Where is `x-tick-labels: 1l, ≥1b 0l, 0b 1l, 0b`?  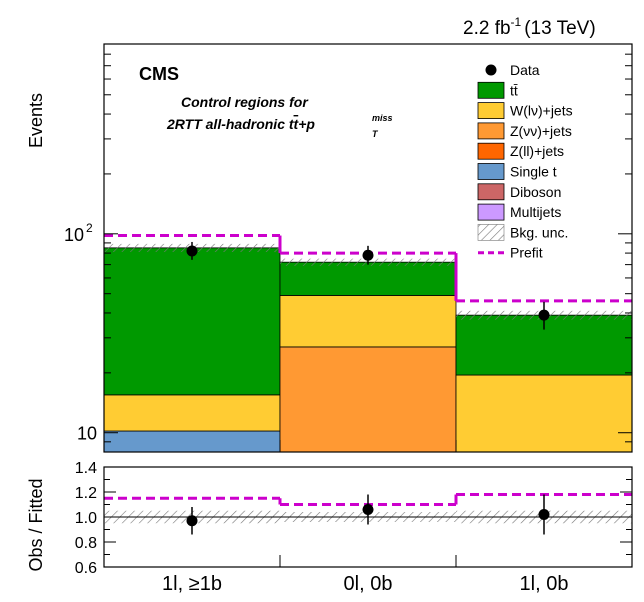 x-tick-labels: 1l, ≥1b 0l, 0b 1l, 0b is located at coordinates (365, 584).